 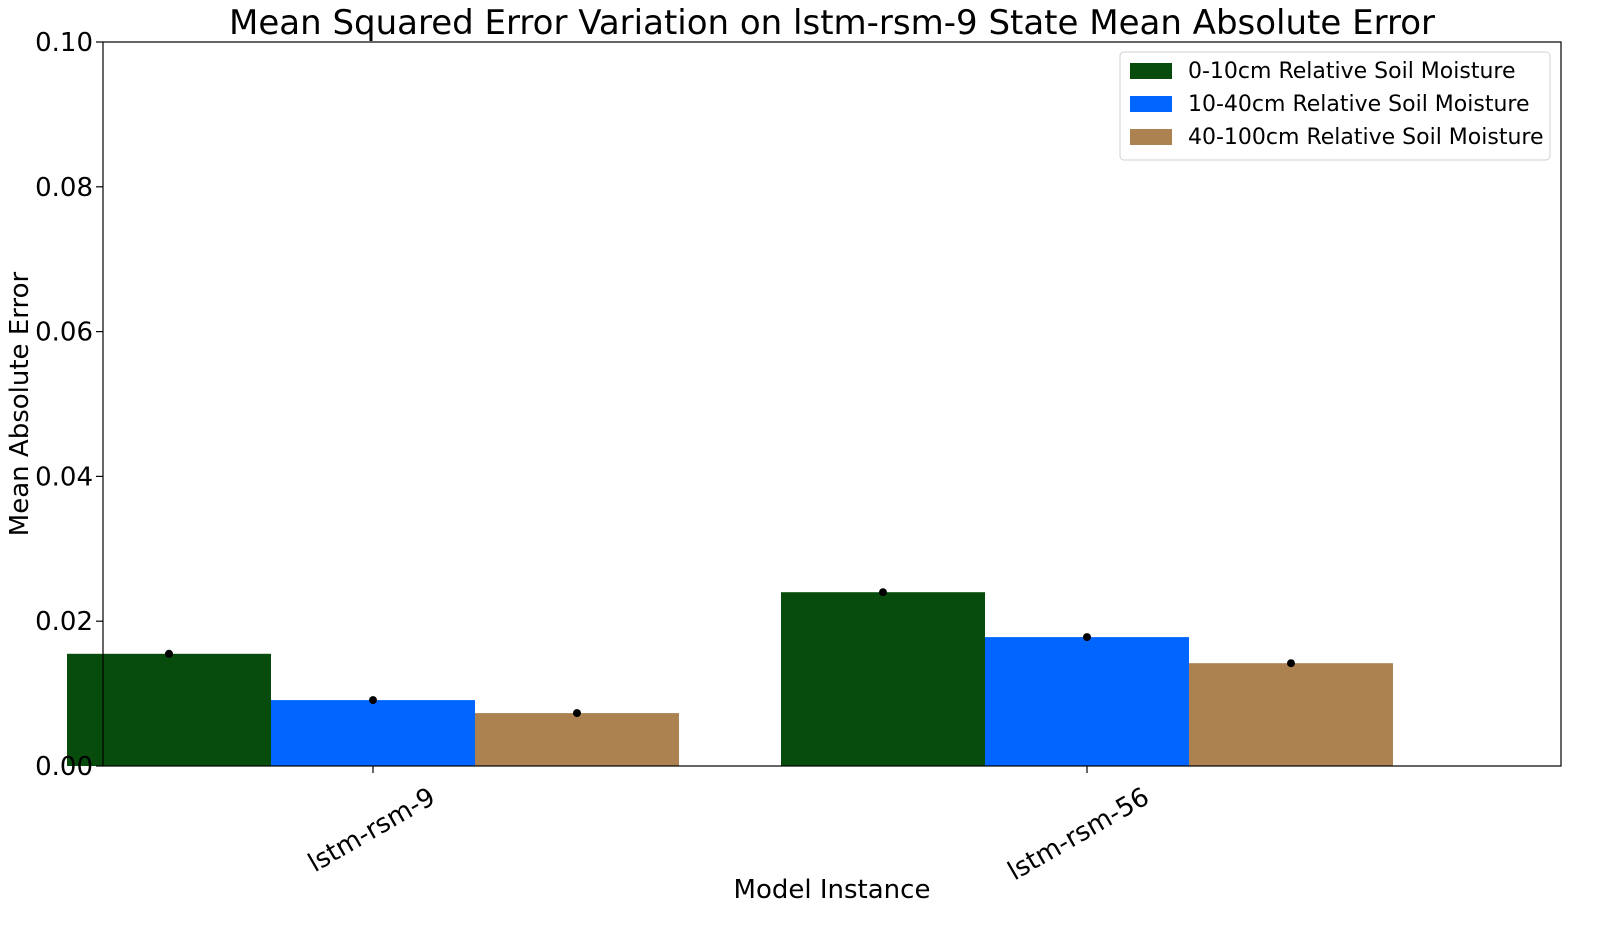 I want to click on y-tick-label: 0.00, so click(x=64, y=767).